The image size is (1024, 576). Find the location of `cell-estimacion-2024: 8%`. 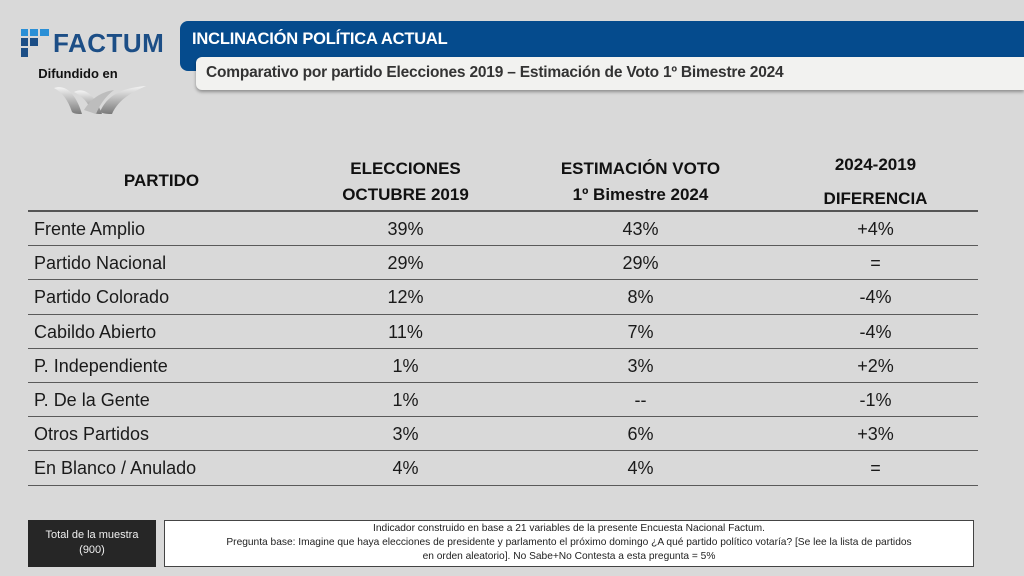

cell-estimacion-2024: 8% is located at coordinates (640, 297).